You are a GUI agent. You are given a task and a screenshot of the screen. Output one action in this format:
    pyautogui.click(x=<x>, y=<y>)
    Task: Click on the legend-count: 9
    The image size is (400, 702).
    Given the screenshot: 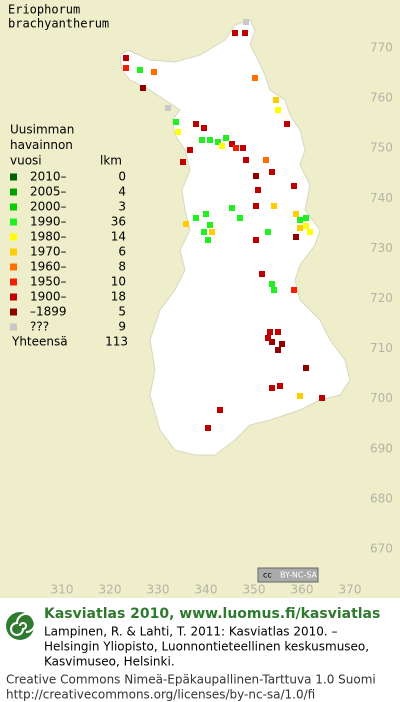 What is the action you would take?
    pyautogui.click(x=122, y=327)
    